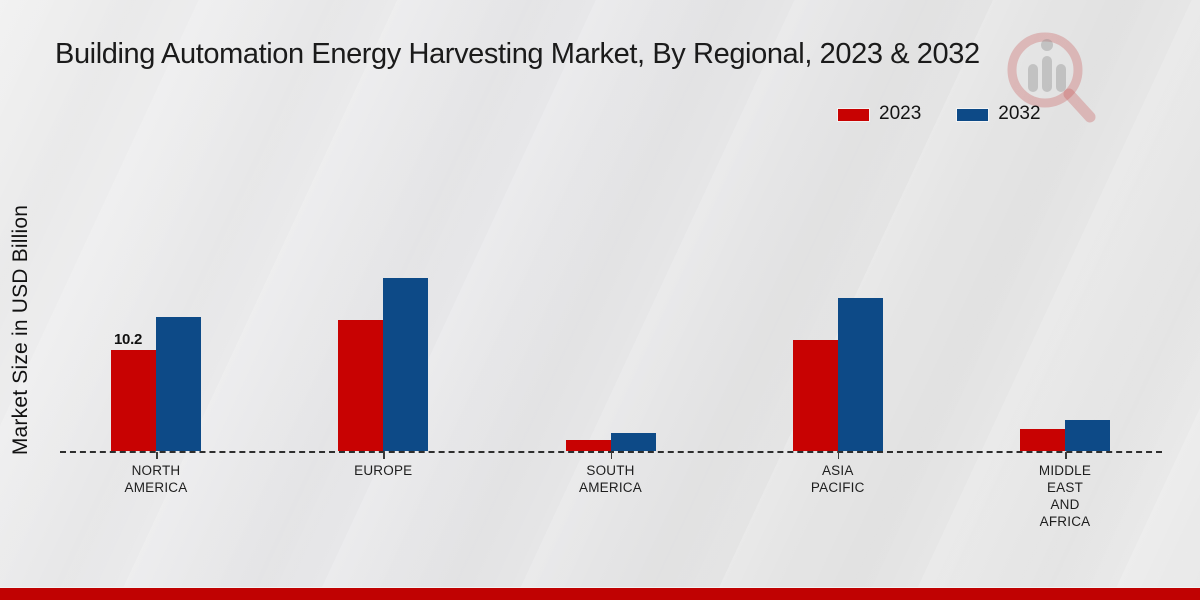 This screenshot has width=1200, height=600. I want to click on watermark-logo, so click(1054, 84).